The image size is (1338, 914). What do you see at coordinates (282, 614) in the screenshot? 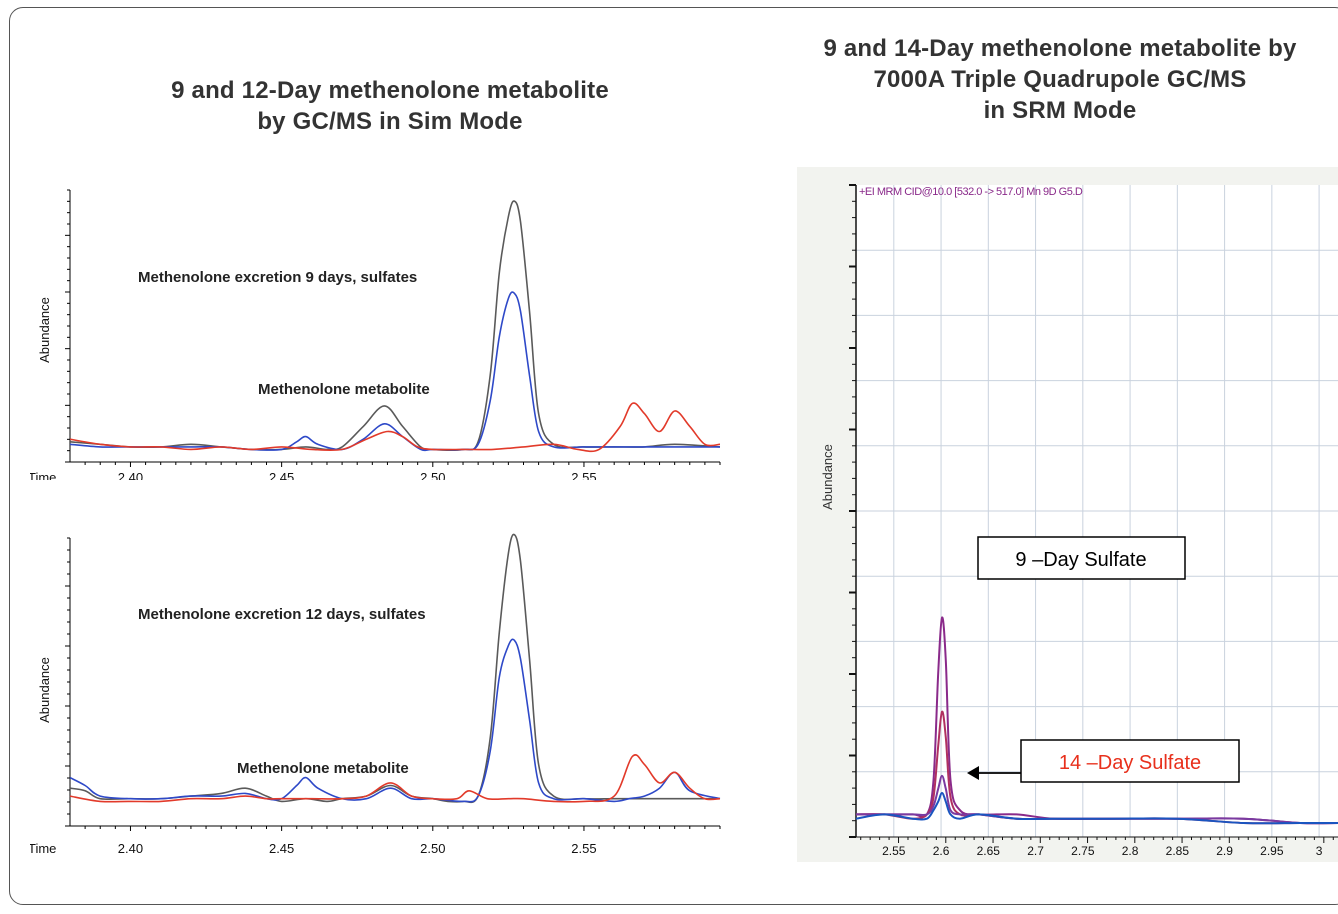
I see `annotation-excretion: Methenolone excretion 12 days, sulfates` at bounding box center [282, 614].